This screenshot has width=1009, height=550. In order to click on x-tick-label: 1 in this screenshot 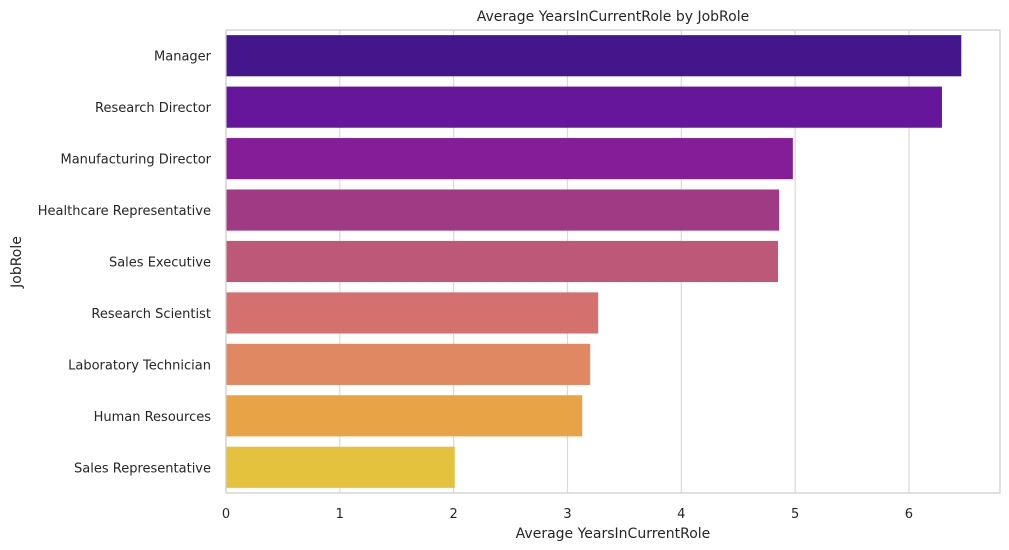, I will do `click(340, 514)`.